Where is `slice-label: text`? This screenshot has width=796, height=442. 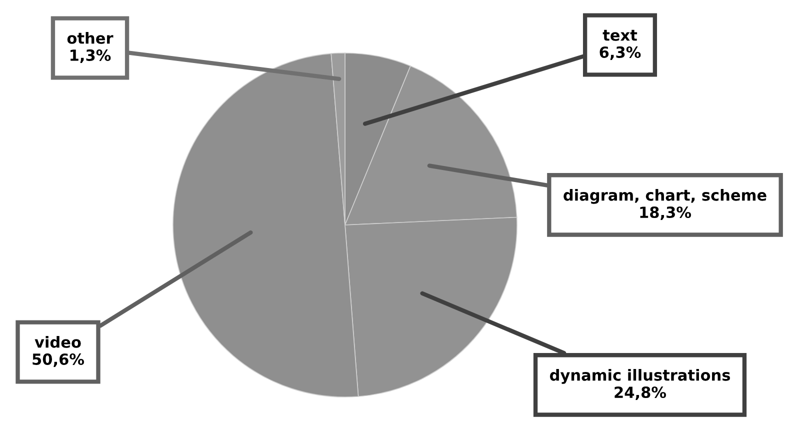
slice-label: text is located at coordinates (620, 35).